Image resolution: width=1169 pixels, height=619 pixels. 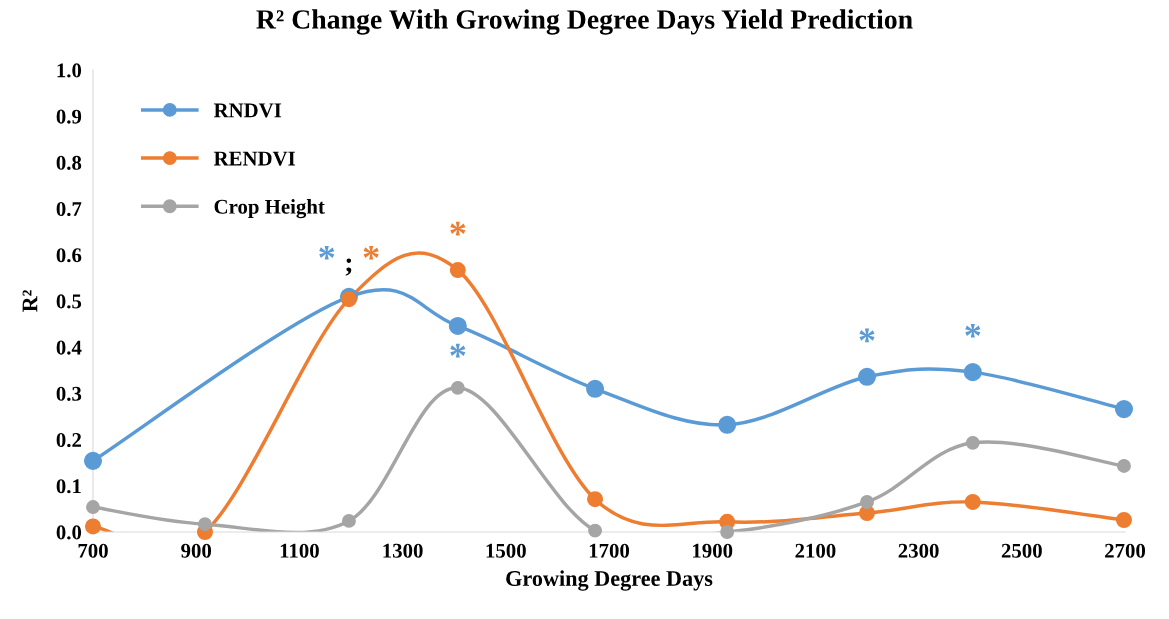 I want to click on y-axis-title: R², so click(x=30, y=301).